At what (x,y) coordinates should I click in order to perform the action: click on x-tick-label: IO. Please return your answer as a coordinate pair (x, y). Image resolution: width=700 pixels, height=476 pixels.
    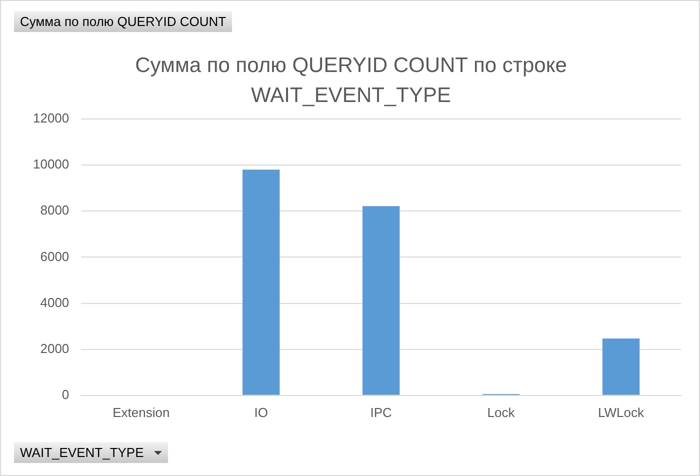
    Looking at the image, I should click on (261, 412).